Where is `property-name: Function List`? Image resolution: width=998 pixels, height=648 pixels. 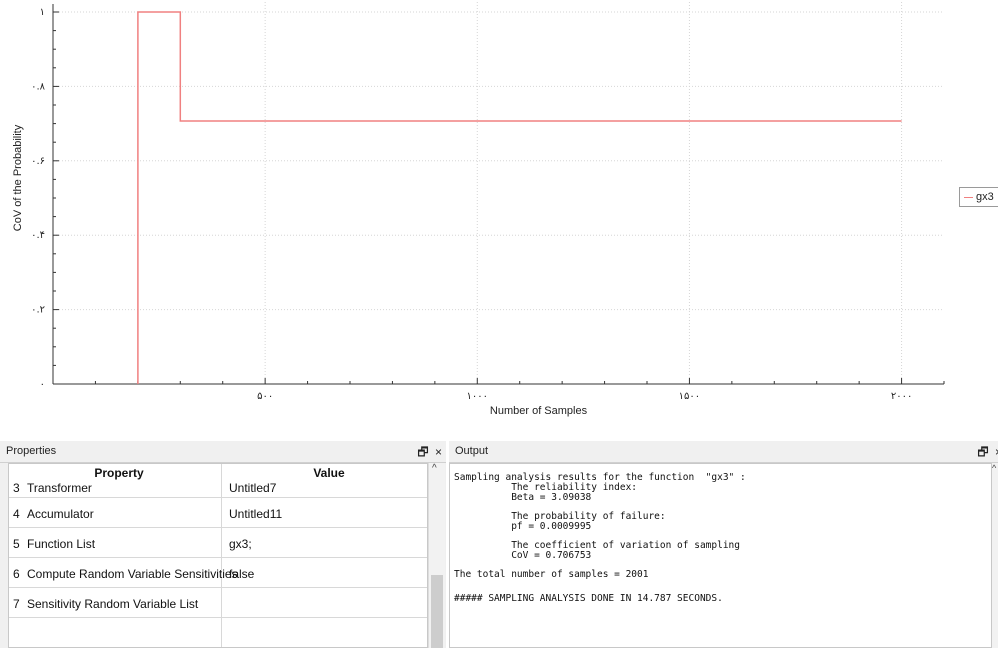
property-name: Function List is located at coordinates (61, 544).